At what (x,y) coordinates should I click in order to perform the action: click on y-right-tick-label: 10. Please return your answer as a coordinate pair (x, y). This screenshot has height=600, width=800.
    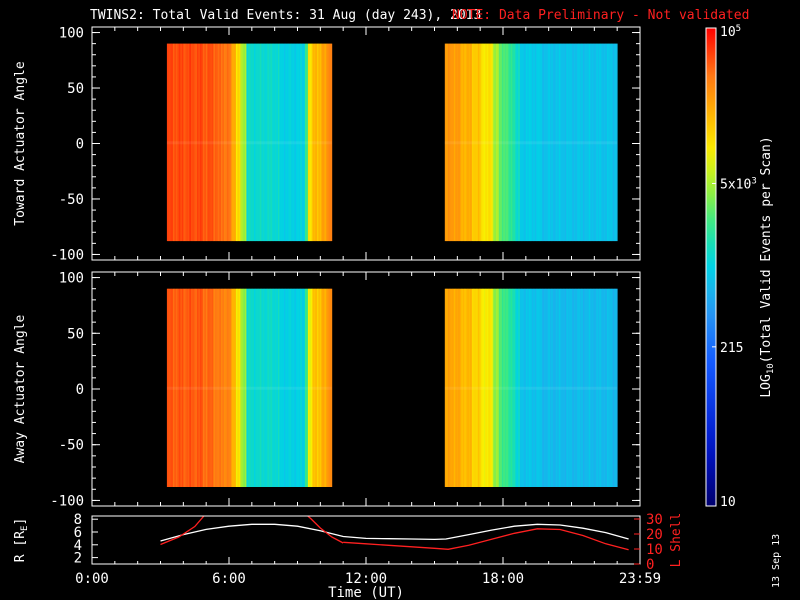
    Looking at the image, I should click on (654, 550).